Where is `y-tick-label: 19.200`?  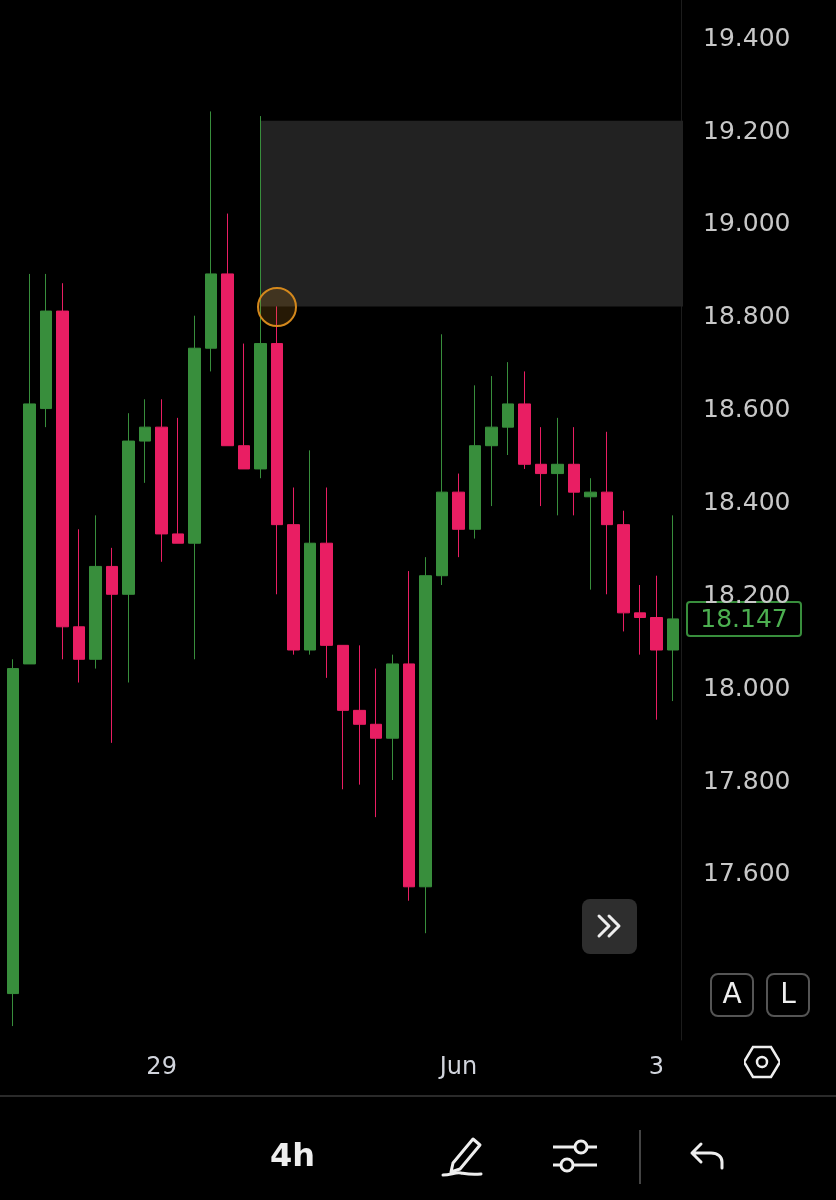
y-tick-label: 19.200 is located at coordinates (747, 130).